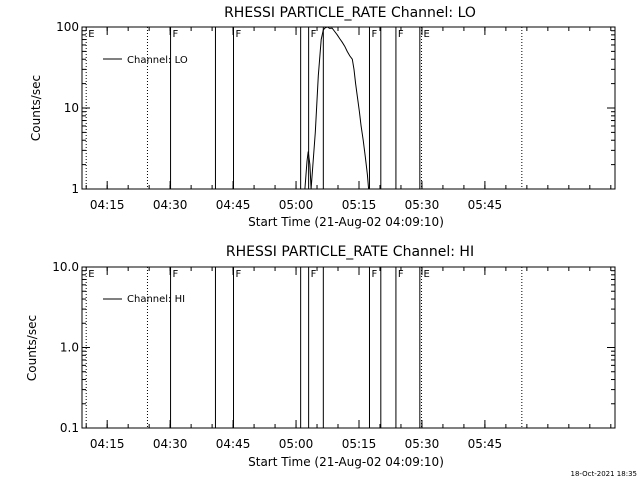 The image size is (640, 480). What do you see at coordinates (67, 27) in the screenshot?
I see `y-tick-label: 100` at bounding box center [67, 27].